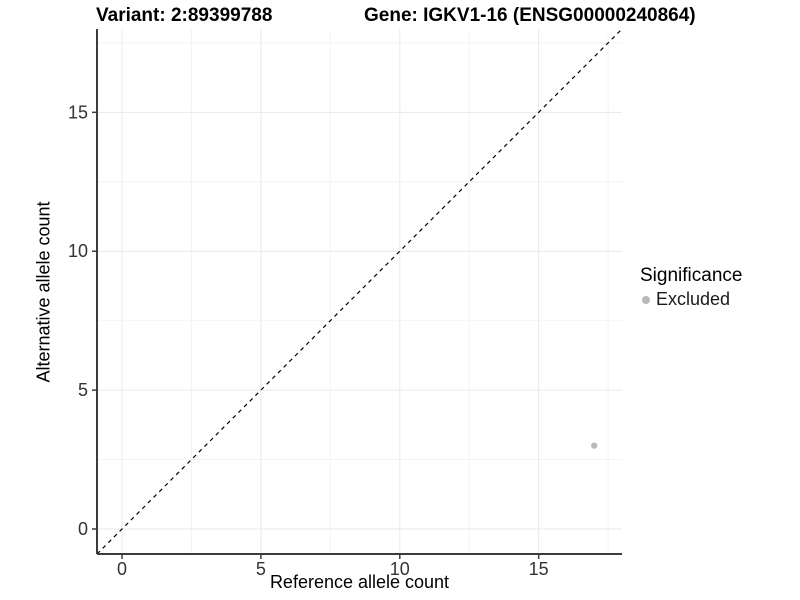 This screenshot has width=800, height=600. I want to click on excluded-point-icon, so click(646, 299).